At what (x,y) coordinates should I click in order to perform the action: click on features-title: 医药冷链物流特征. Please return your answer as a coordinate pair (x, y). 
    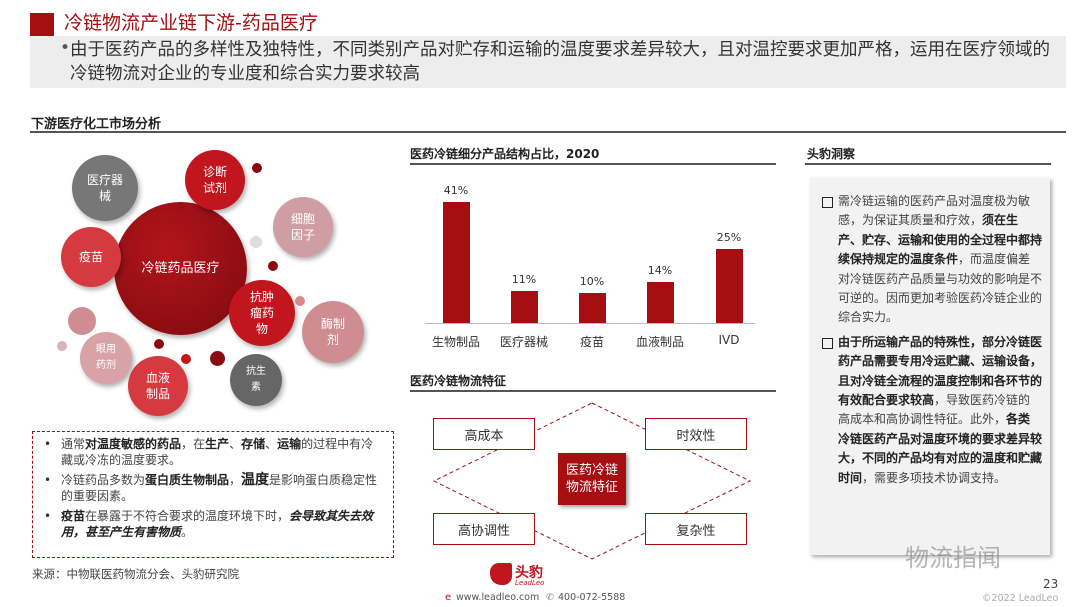
    Looking at the image, I should click on (458, 381).